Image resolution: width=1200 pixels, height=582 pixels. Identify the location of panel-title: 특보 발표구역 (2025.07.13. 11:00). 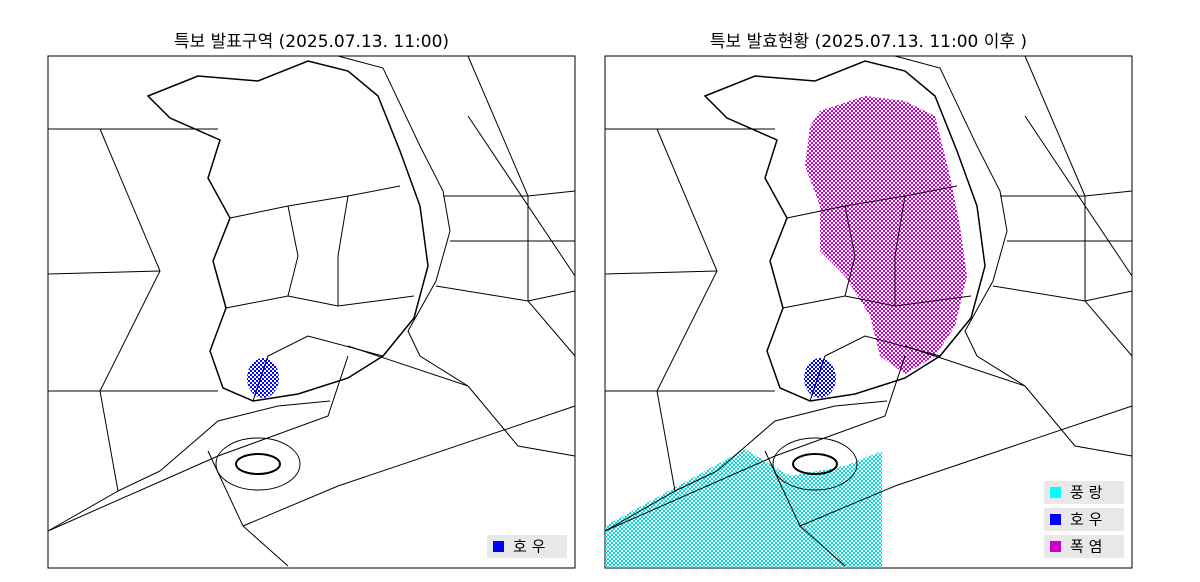
(311, 42).